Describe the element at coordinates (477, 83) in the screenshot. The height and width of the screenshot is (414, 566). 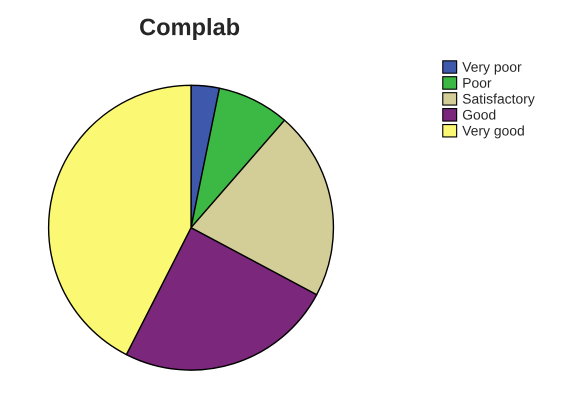
I see `legend-label: Poor` at that location.